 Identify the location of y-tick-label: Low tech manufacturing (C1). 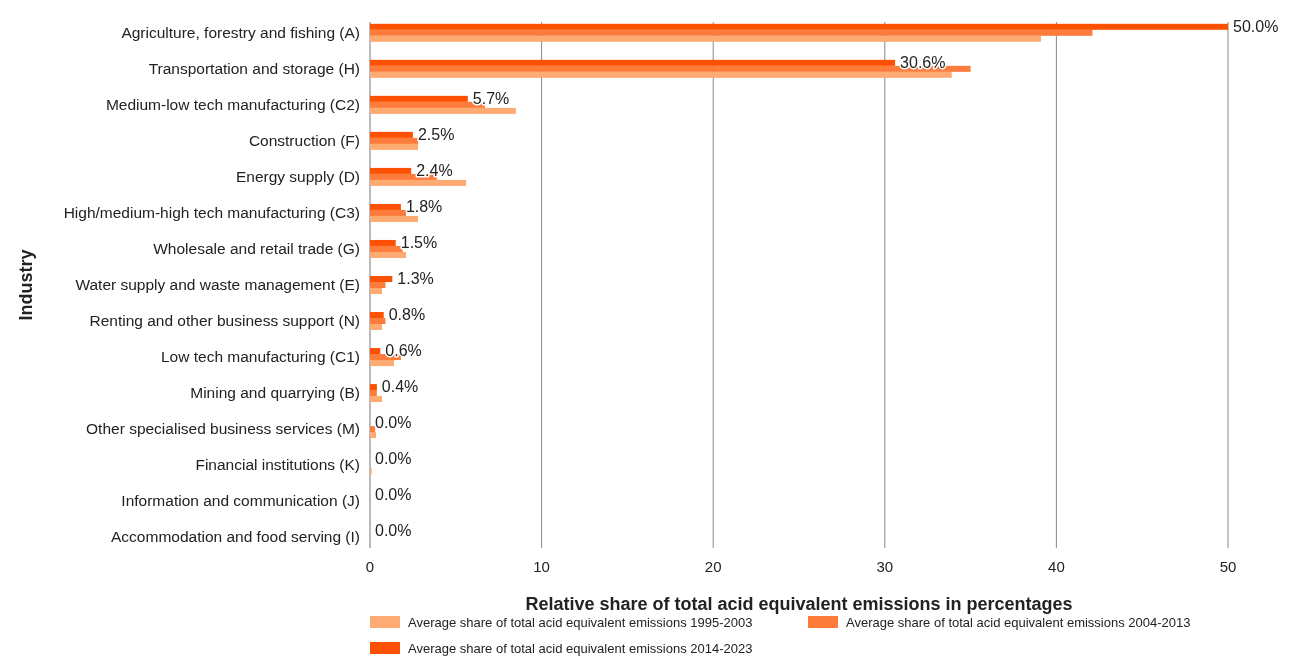
(260, 357).